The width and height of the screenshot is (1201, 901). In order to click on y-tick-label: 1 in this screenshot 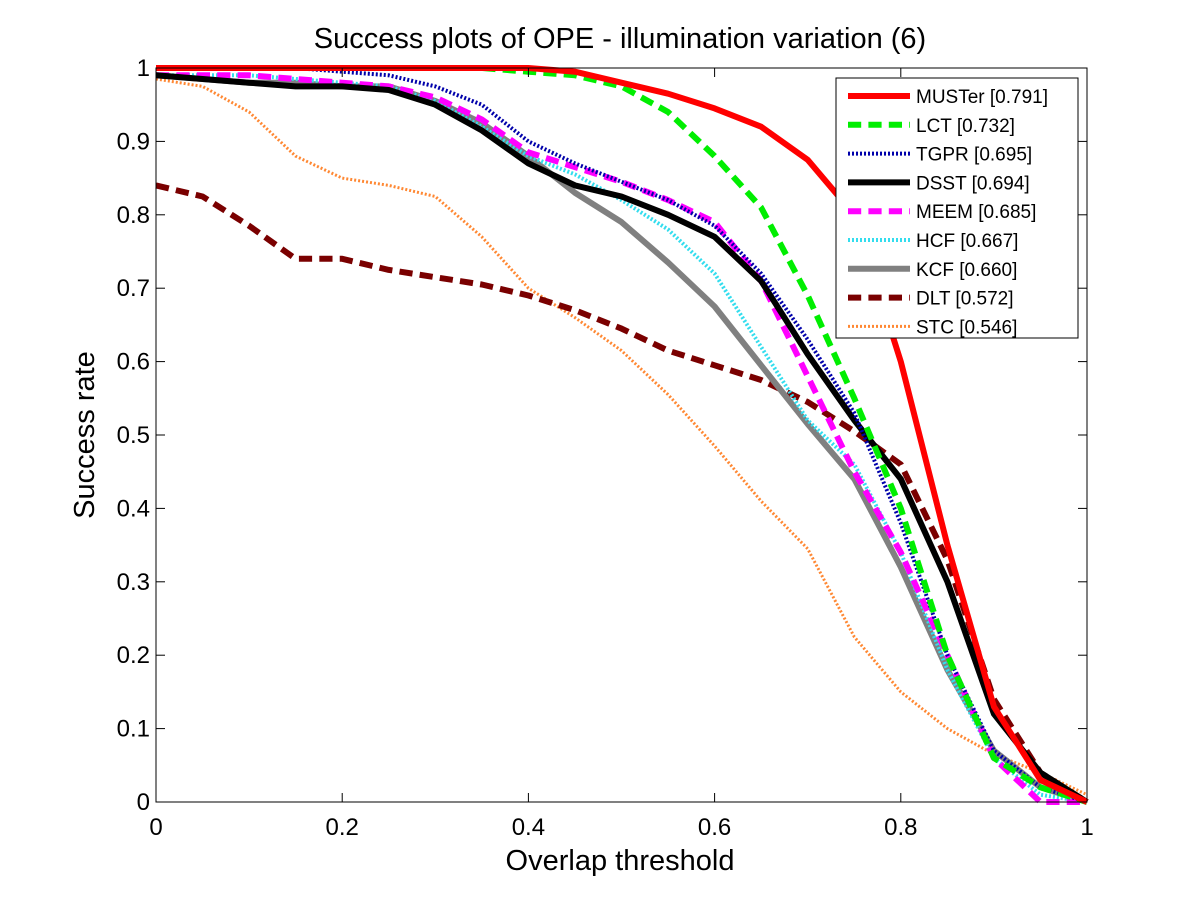, I will do `click(143, 68)`.